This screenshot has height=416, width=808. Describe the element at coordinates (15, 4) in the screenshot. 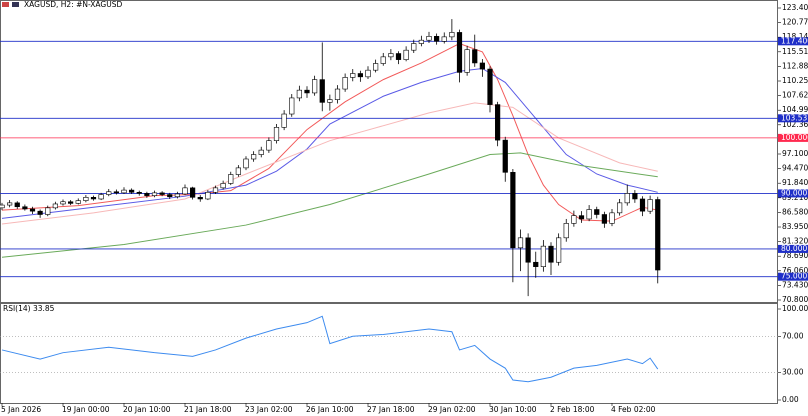

I see `symbol-icon` at that location.